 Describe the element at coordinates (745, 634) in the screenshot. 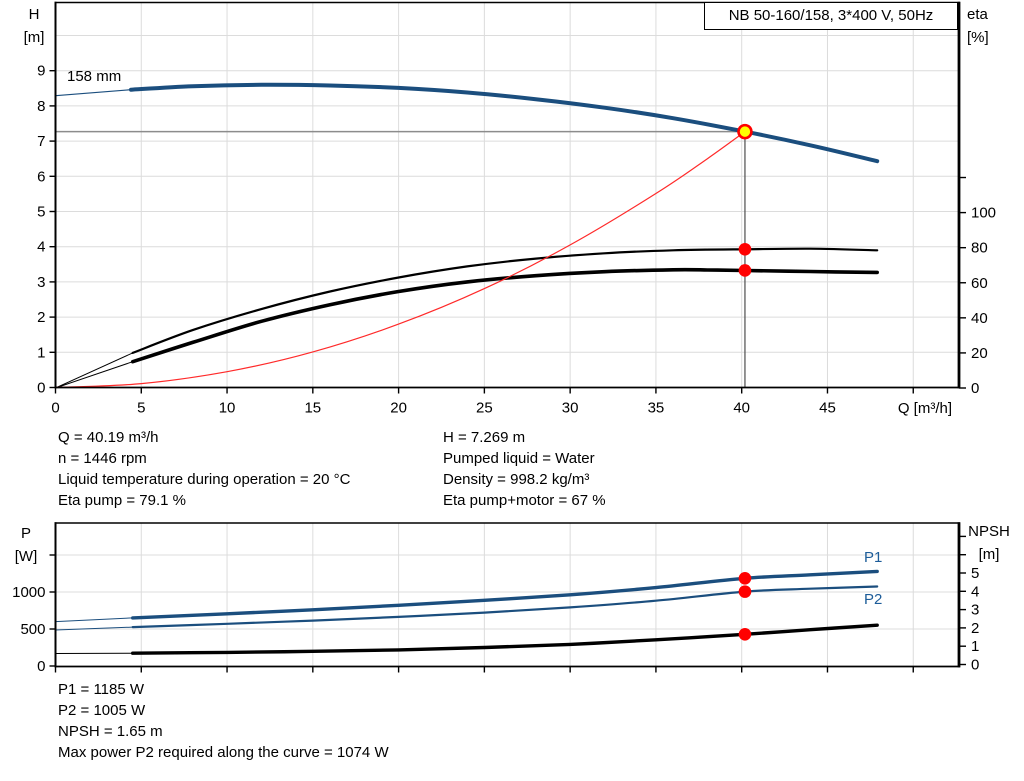

I see `npsh-point` at that location.